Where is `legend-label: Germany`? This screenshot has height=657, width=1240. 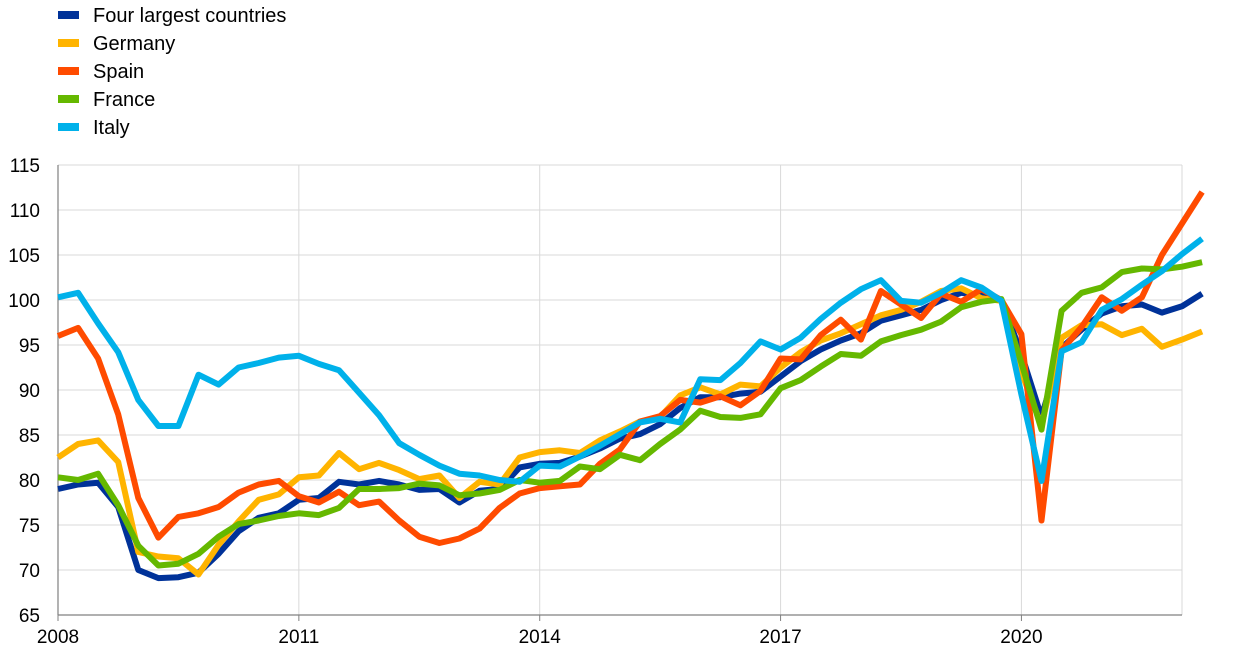
legend-label: Germany is located at coordinates (134, 44).